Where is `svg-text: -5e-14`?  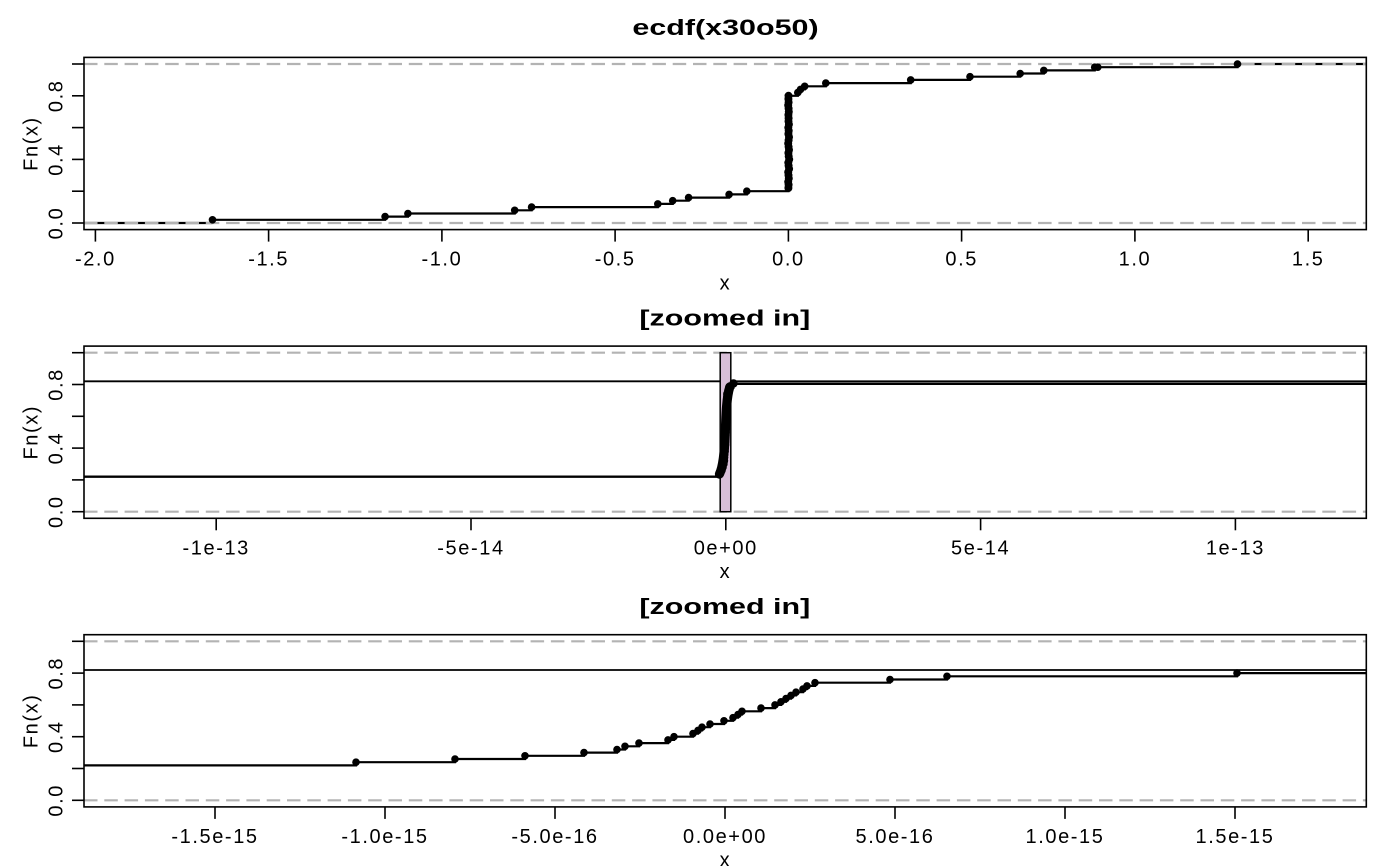
svg-text: -5e-14 is located at coordinates (470, 548).